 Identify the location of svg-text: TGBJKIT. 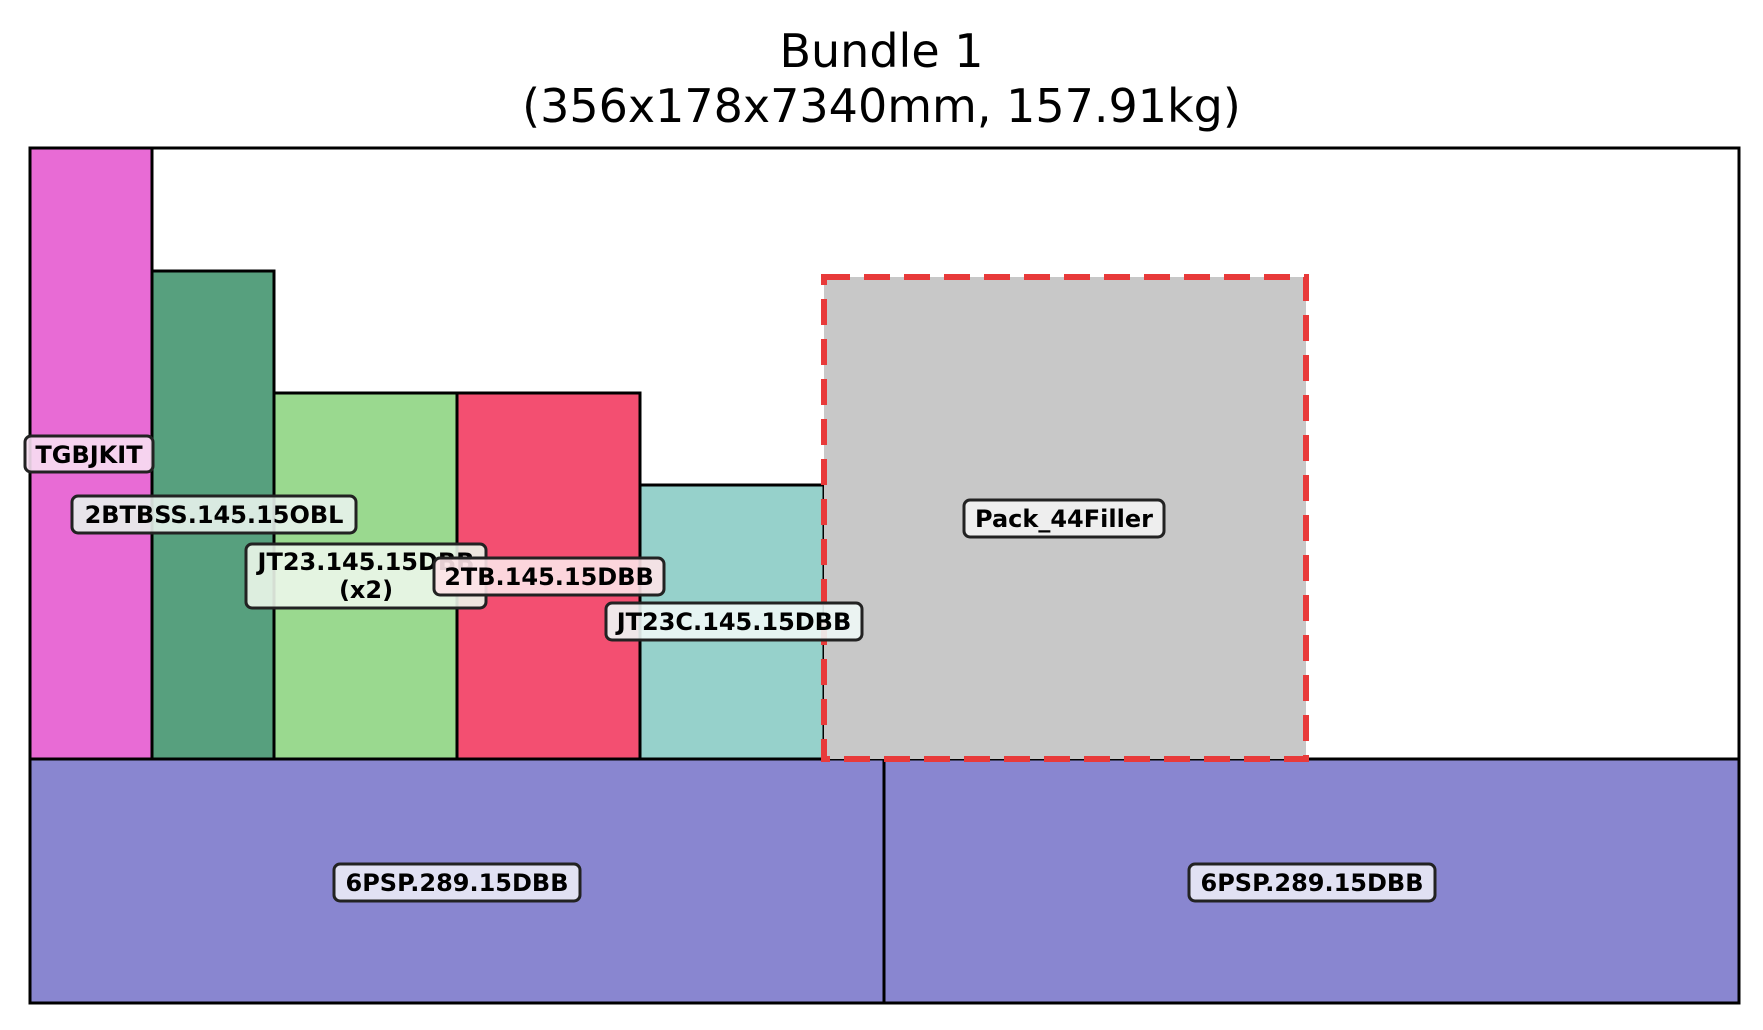
(89, 455).